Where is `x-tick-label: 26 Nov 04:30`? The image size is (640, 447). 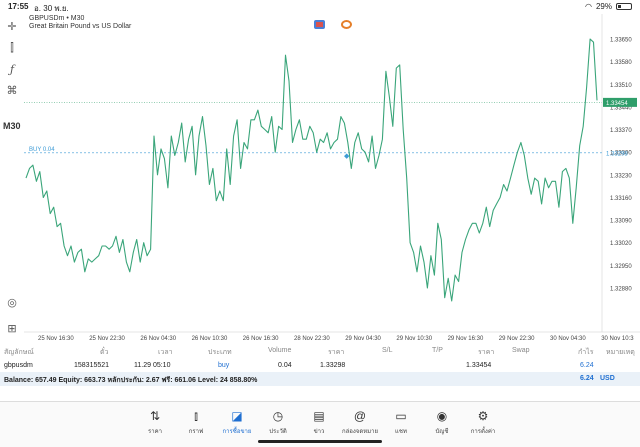
x-tick-label: 26 Nov 04:30 is located at coordinates (158, 339).